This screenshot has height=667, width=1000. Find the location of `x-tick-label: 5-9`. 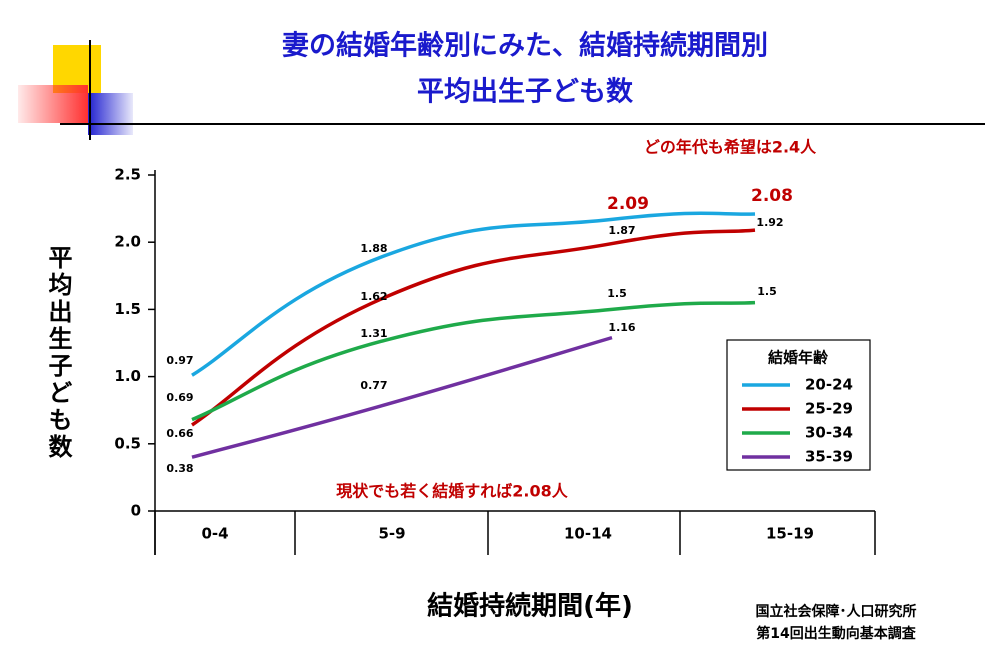

x-tick-label: 5-9 is located at coordinates (391, 534).